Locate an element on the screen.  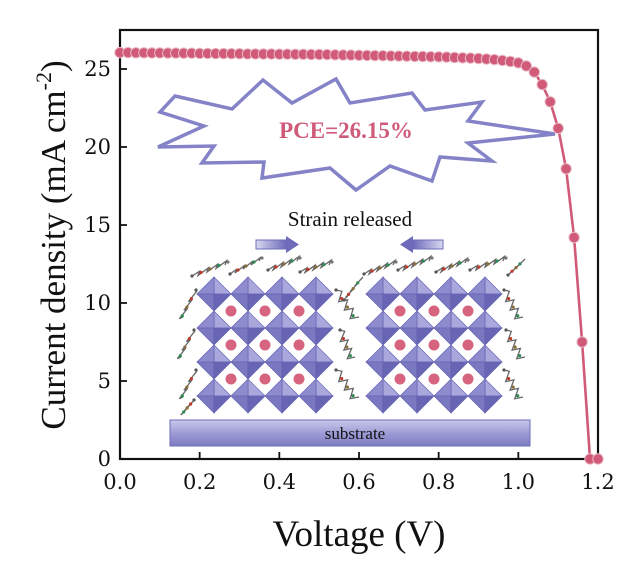
y-tick-label: 20 is located at coordinates (97, 147).